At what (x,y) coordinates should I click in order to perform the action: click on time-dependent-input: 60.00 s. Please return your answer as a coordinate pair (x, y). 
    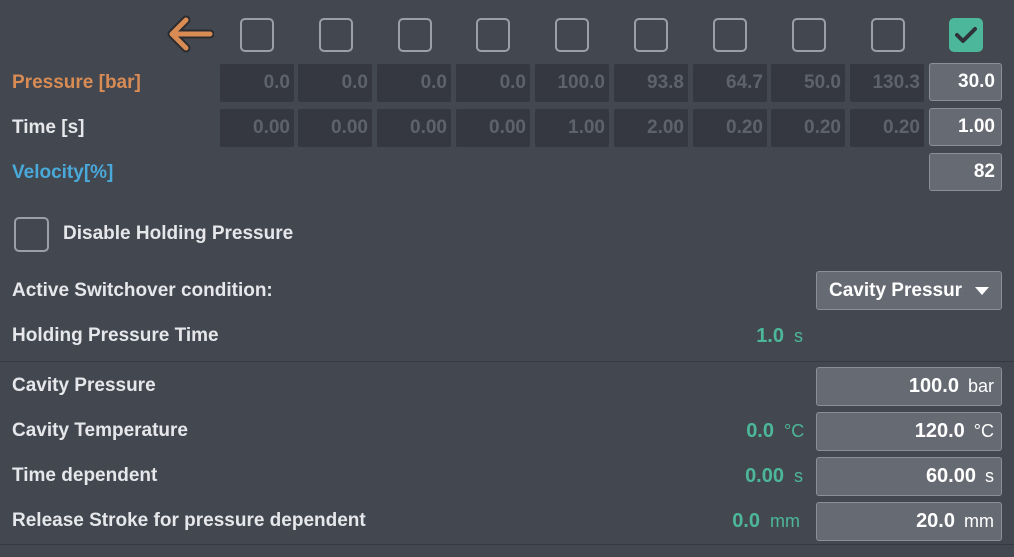
    Looking at the image, I should click on (909, 476).